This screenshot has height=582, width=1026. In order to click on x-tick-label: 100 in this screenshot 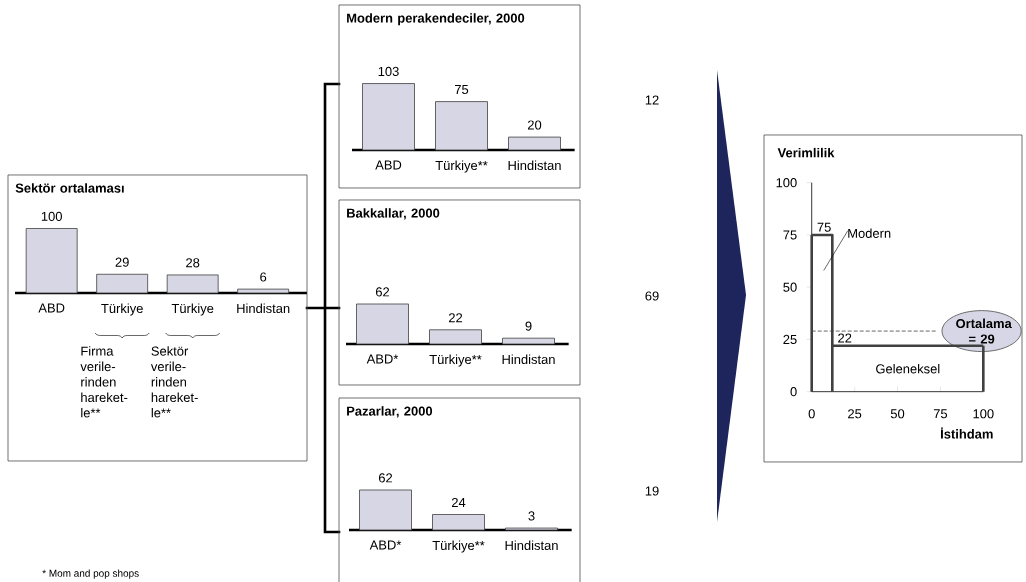, I will do `click(983, 414)`.